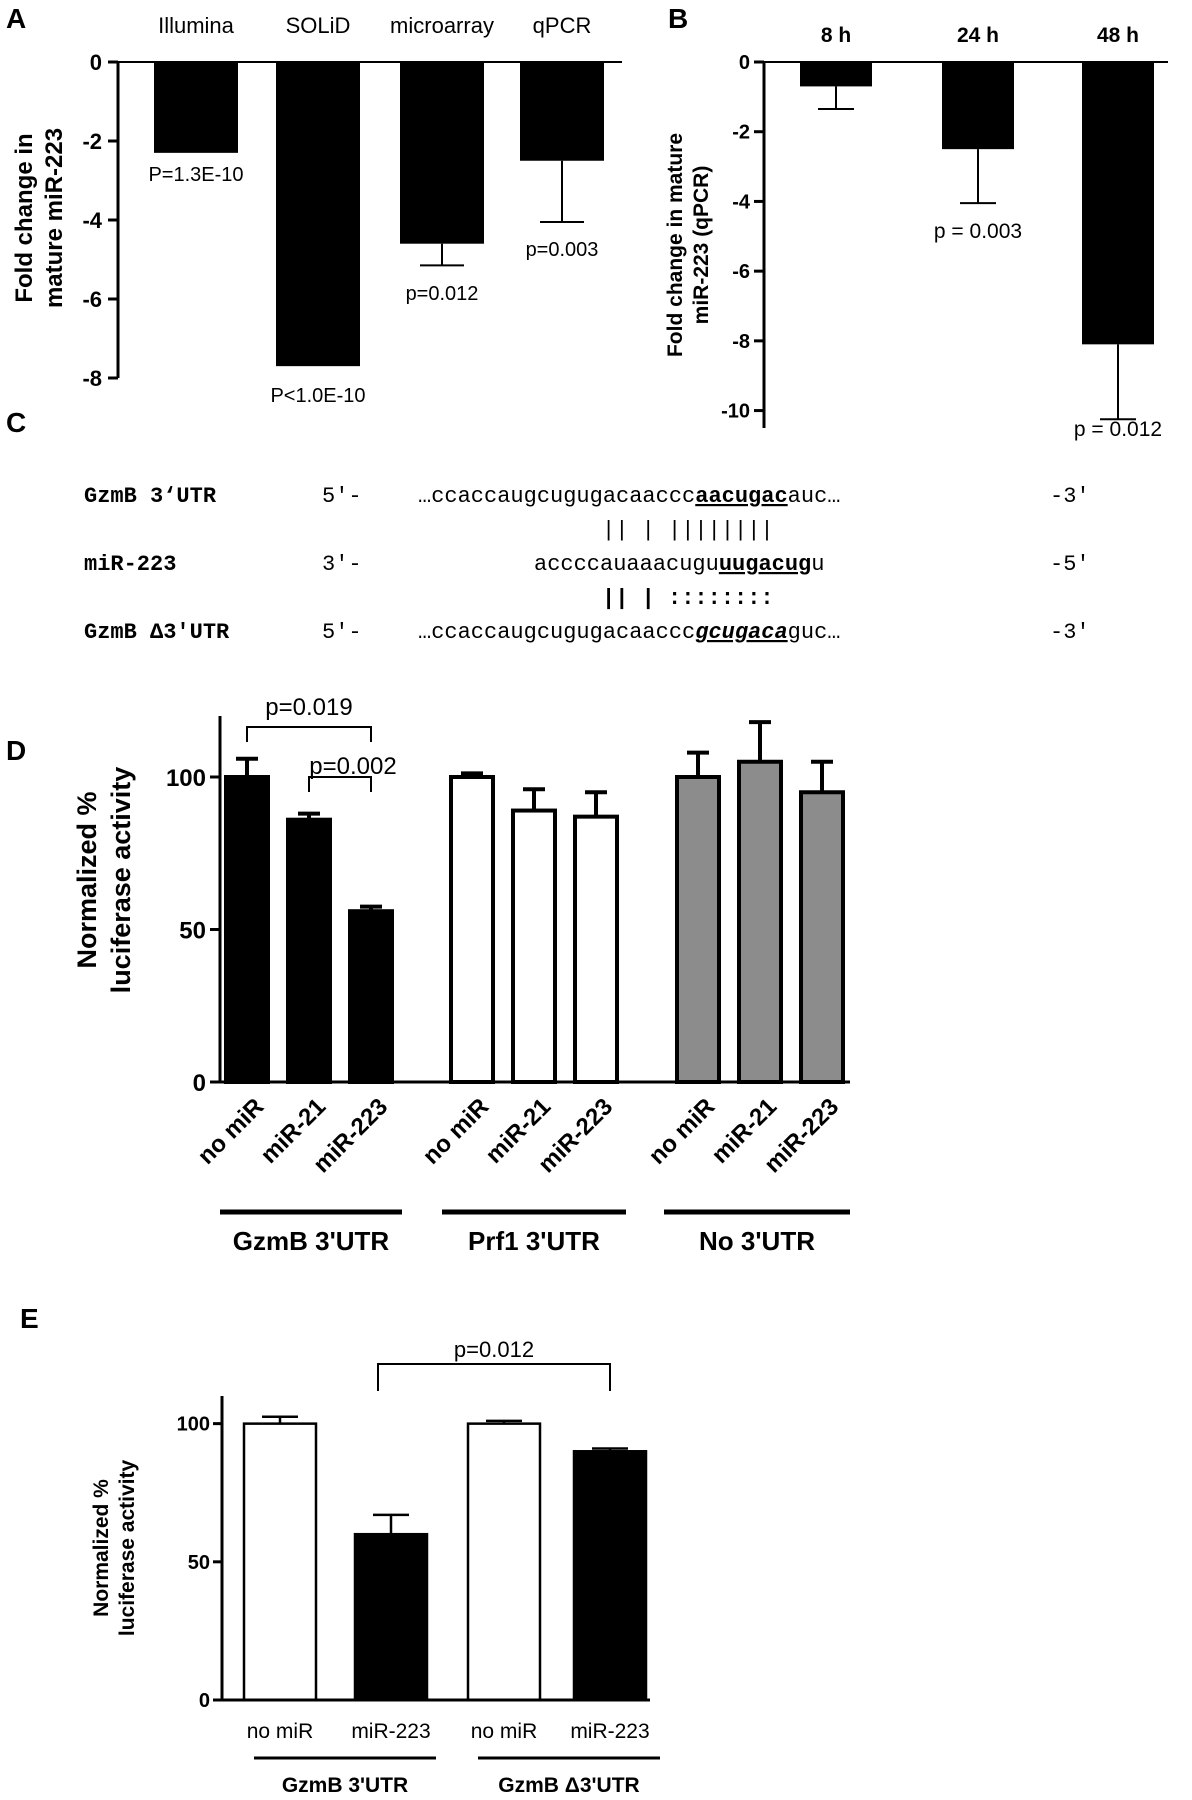  Describe the element at coordinates (1118, 35) in the screenshot. I see `category-label: 48 h` at that location.